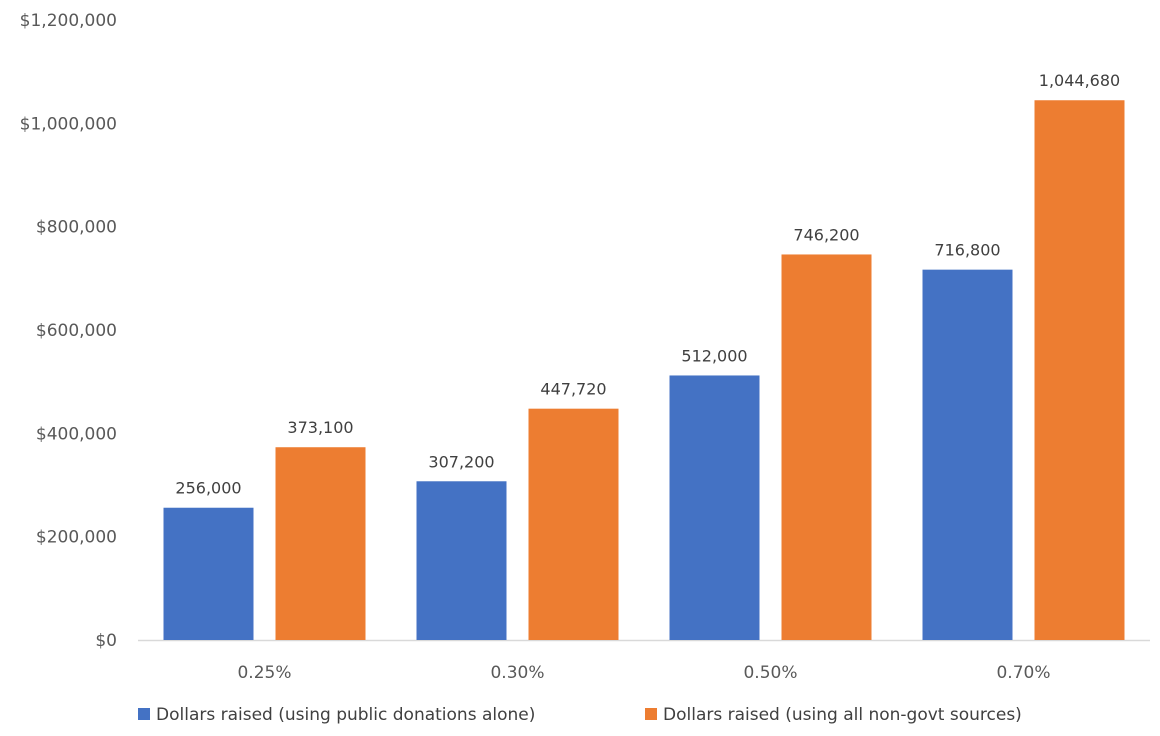 The width and height of the screenshot is (1160, 736). What do you see at coordinates (76, 538) in the screenshot?
I see `y-tick-label: $200,000` at bounding box center [76, 538].